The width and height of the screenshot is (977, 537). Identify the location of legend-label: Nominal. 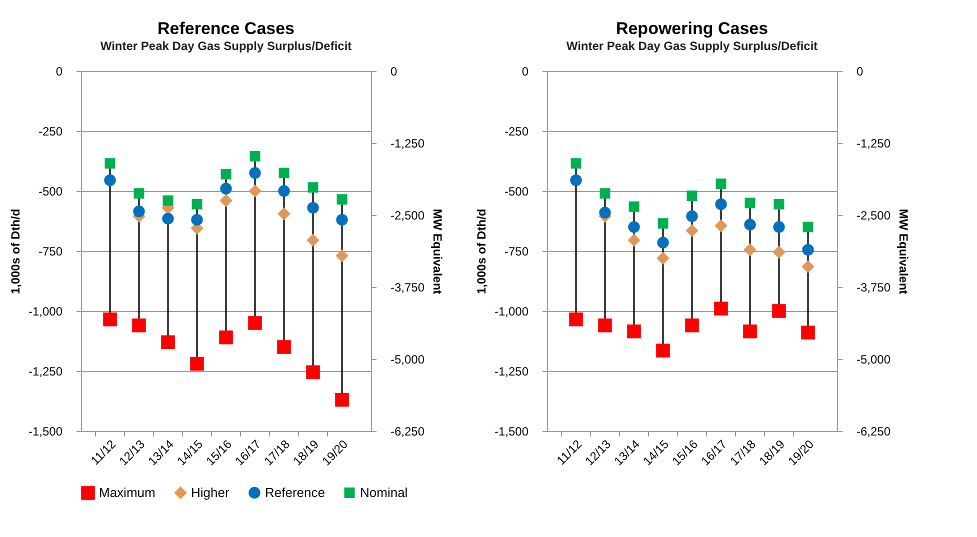
(384, 492).